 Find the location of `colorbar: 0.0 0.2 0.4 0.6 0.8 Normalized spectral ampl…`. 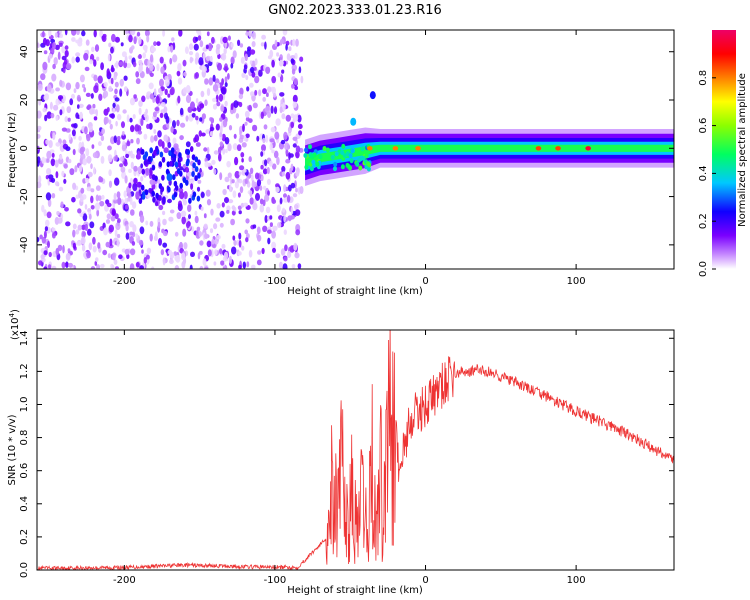

colorbar: 0.0 0.2 0.4 0.6 0.8 Normalized spectral ampl… is located at coordinates (723, 153).